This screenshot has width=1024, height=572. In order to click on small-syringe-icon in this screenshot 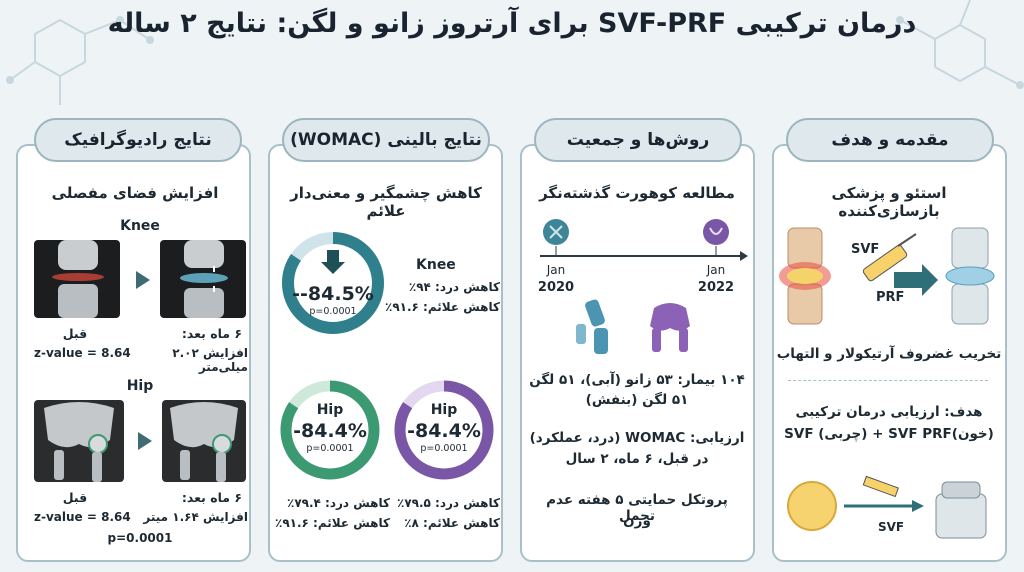, I will do `click(880, 486)`.